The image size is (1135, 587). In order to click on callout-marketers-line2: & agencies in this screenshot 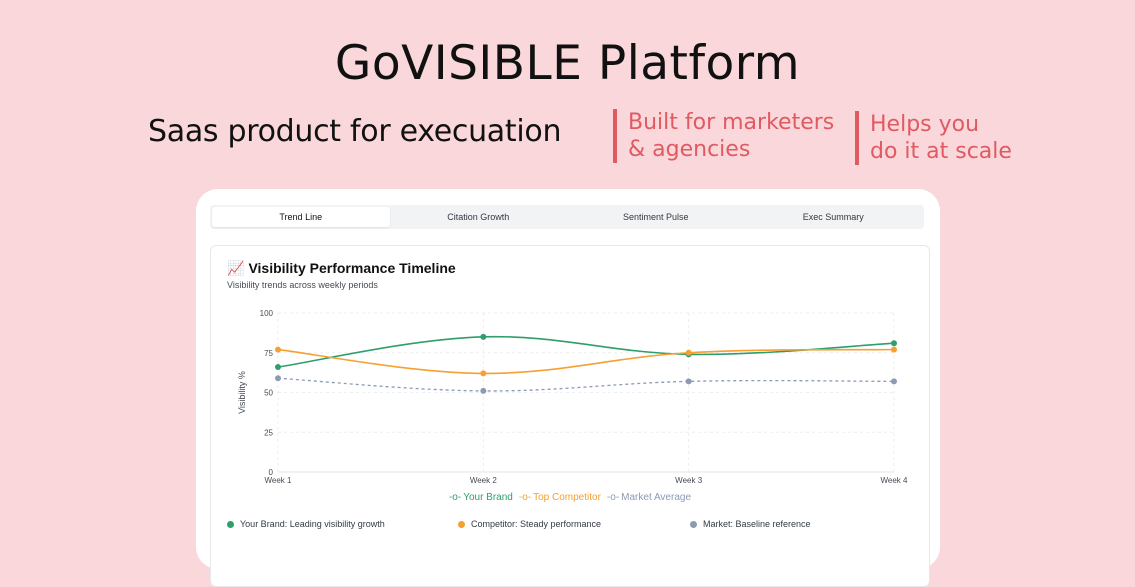, I will do `click(689, 149)`.